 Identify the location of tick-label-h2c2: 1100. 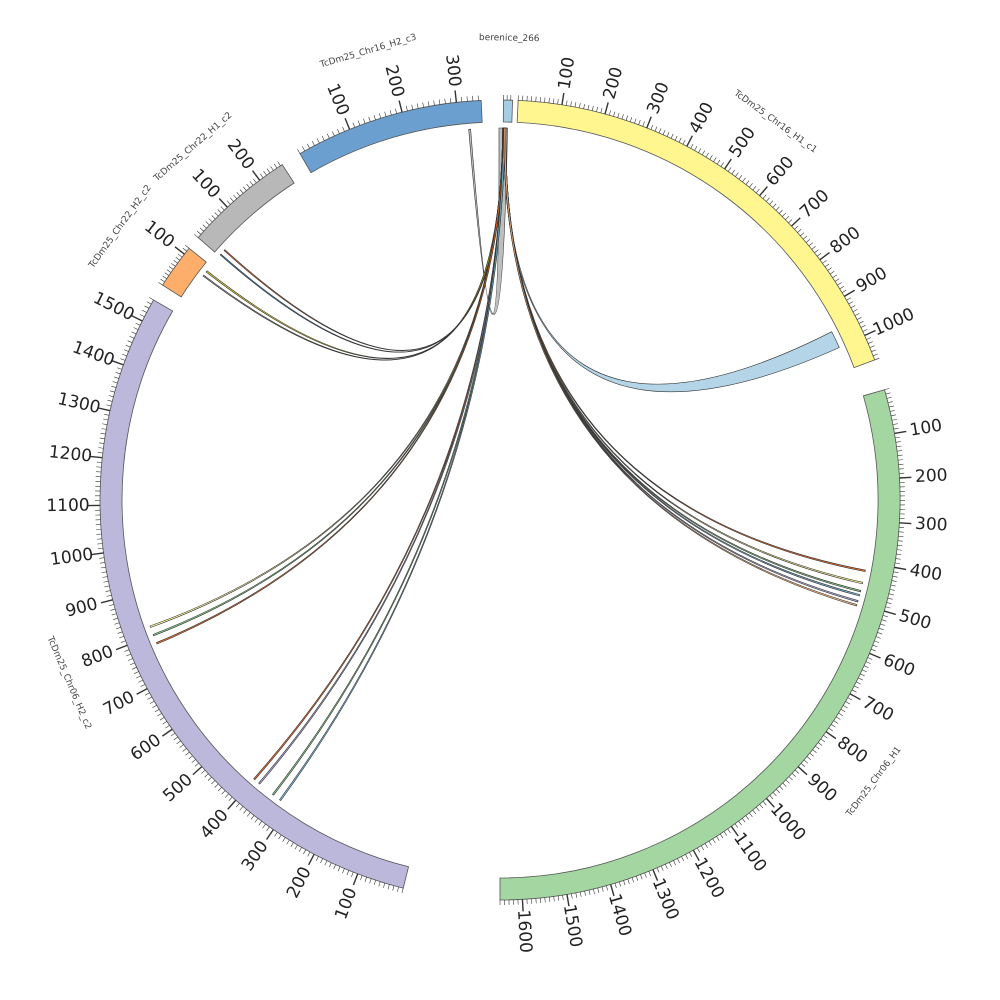
(68, 506).